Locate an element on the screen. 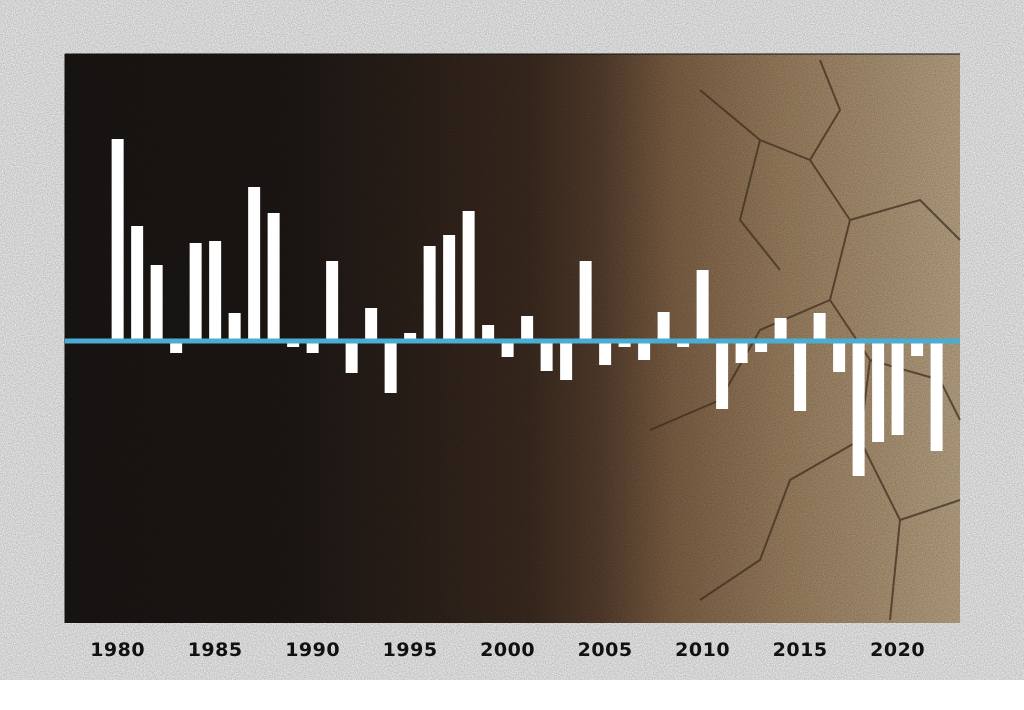  x-tick-label: 2000 is located at coordinates (507, 650).